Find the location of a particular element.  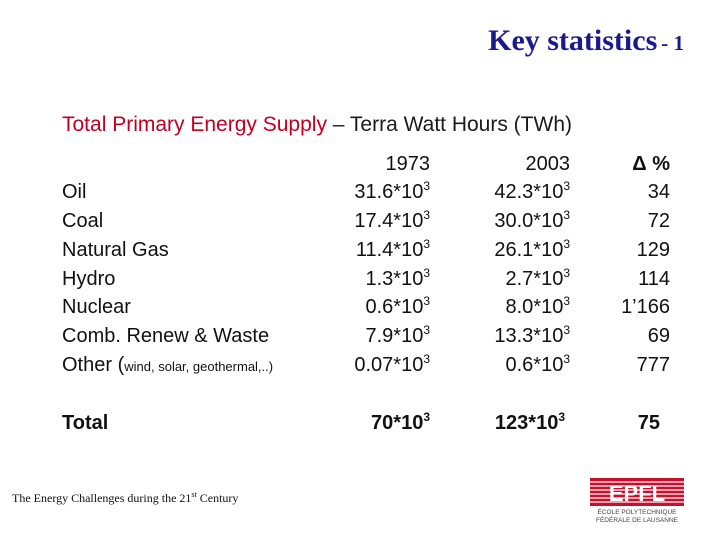

title-main: Key statistics is located at coordinates (573, 40).